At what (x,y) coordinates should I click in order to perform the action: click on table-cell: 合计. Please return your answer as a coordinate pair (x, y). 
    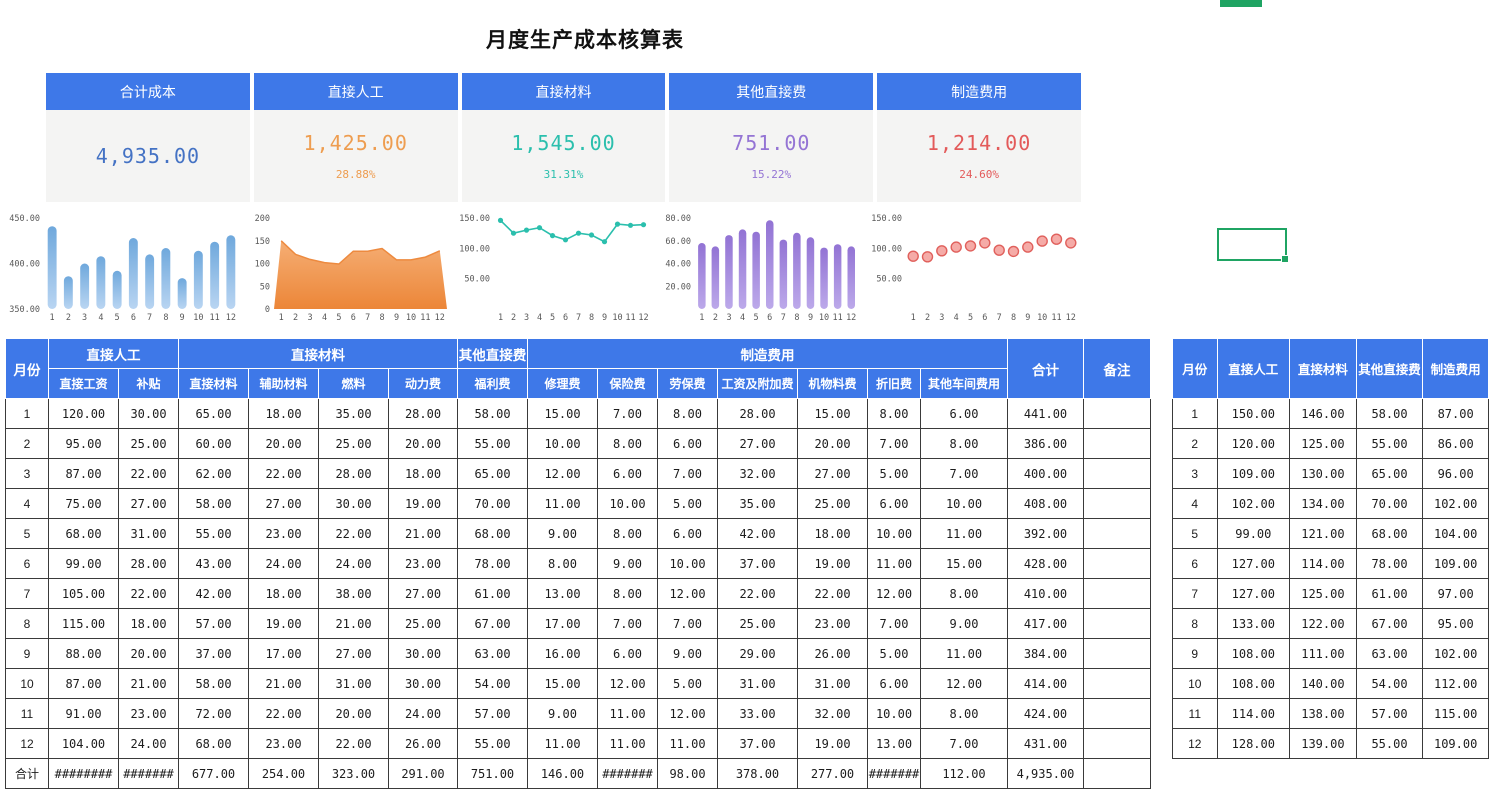
    Looking at the image, I should click on (27, 773).